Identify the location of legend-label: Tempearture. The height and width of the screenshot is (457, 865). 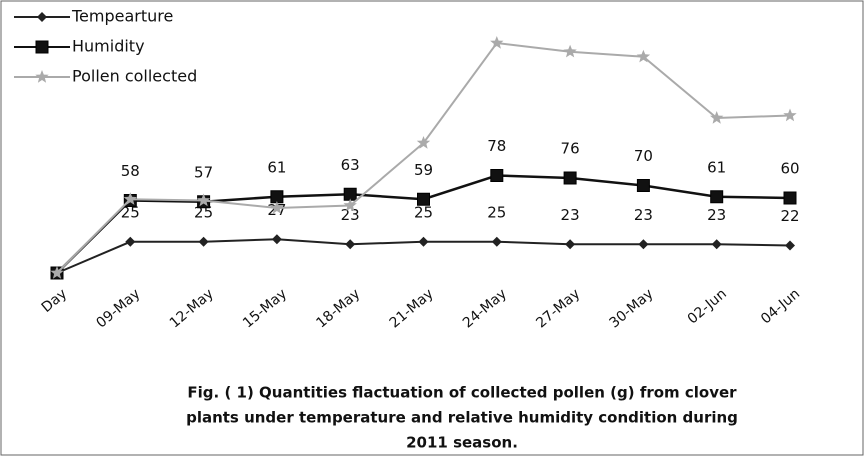
(122, 16).